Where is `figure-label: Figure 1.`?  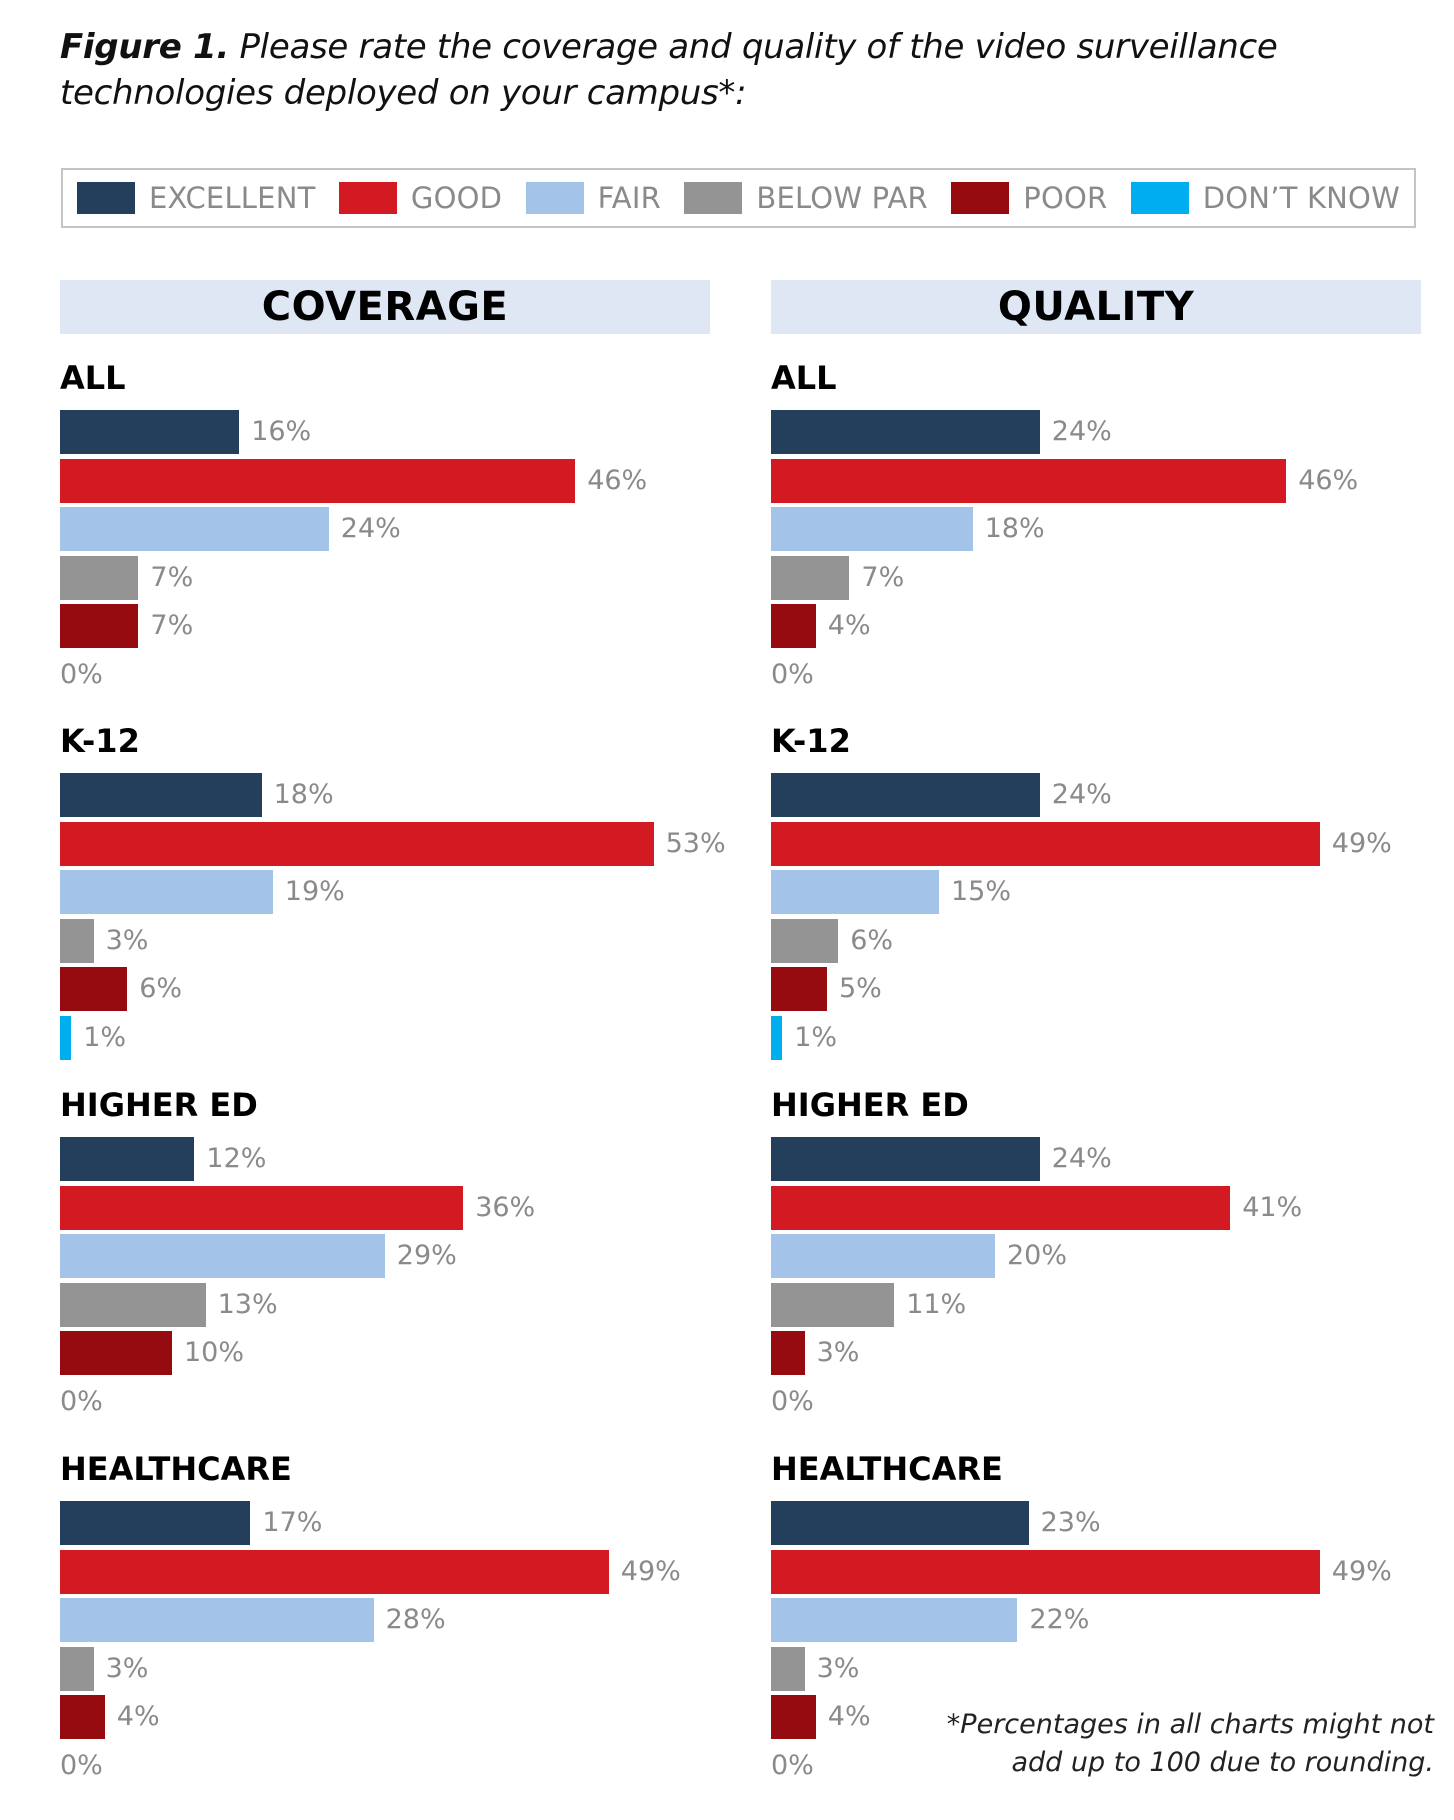
figure-label: Figure 1. is located at coordinates (144, 47).